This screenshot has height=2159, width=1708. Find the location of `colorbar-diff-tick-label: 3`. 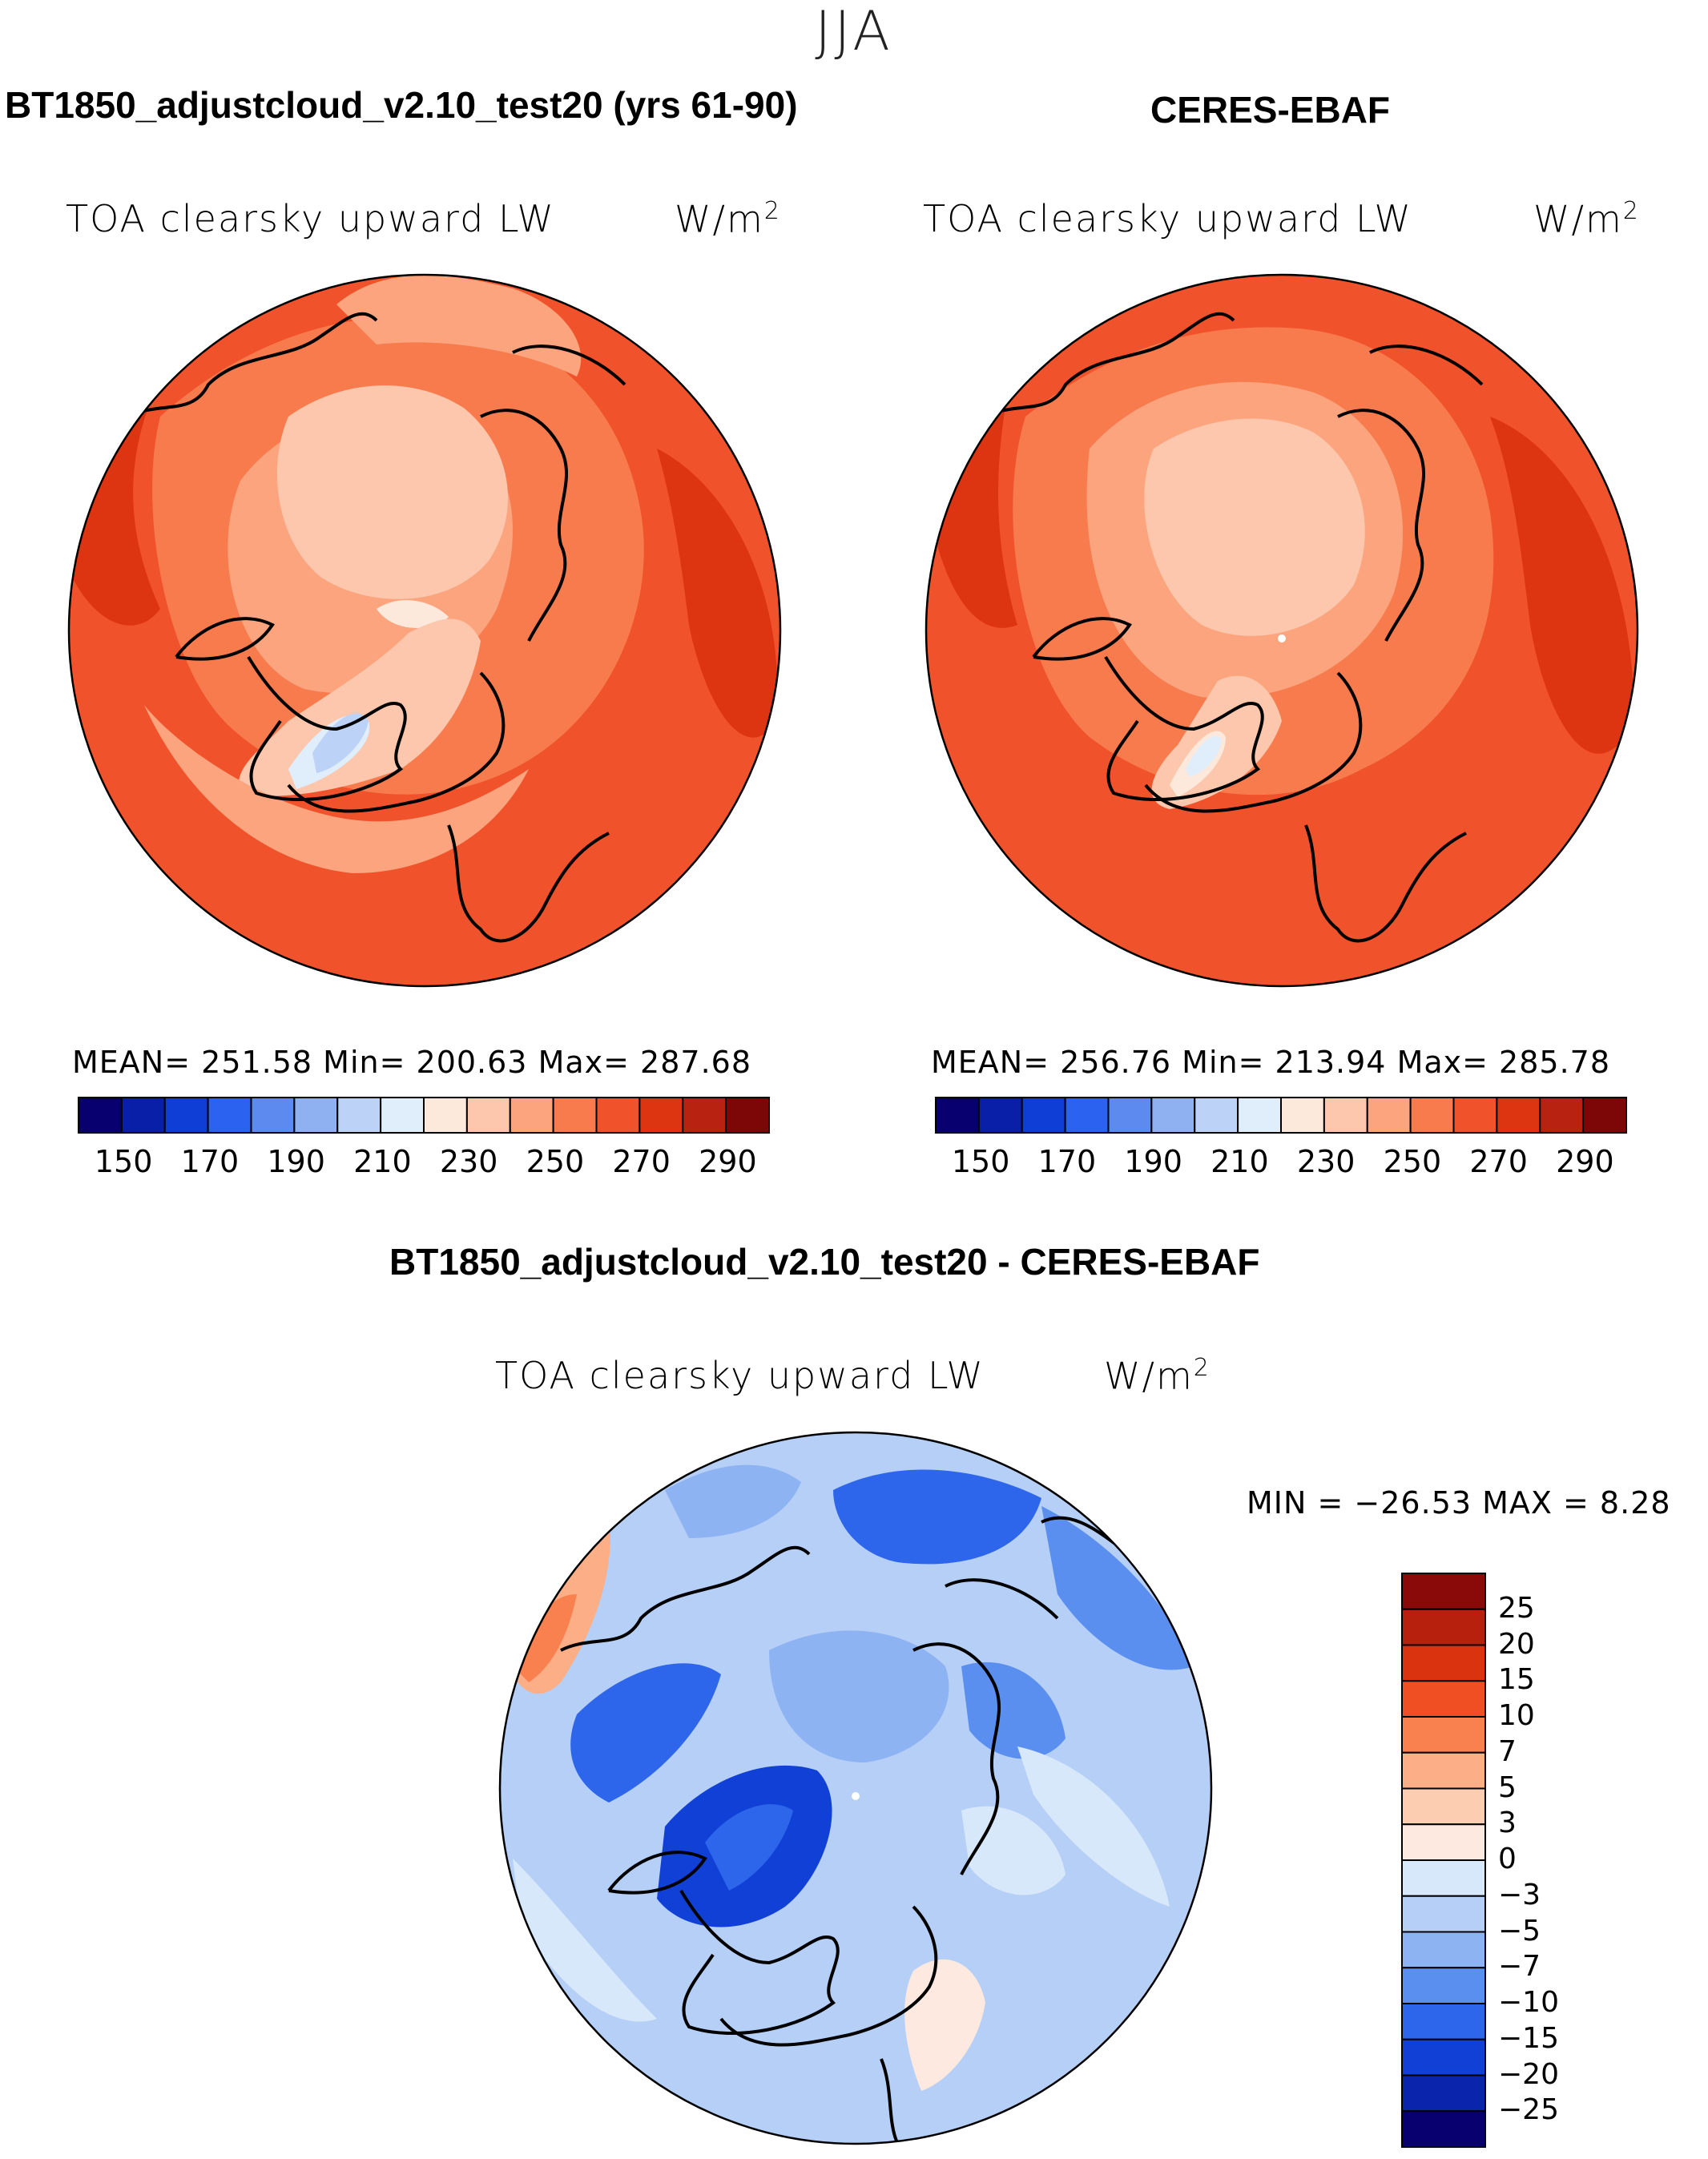

colorbar-diff-tick-label: 3 is located at coordinates (1508, 1823).